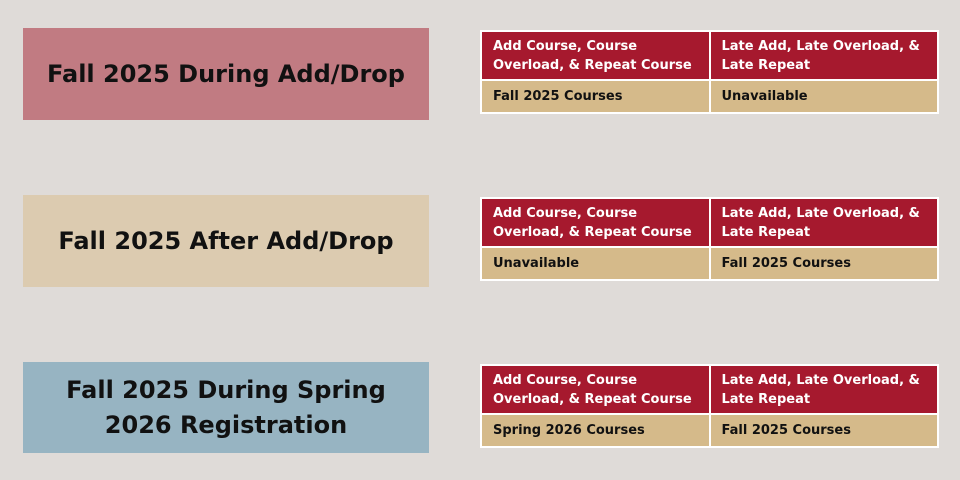 Image resolution: width=960 pixels, height=480 pixels. I want to click on section-title-during-add-drop: Fall 2025 During Add/Drop, so click(226, 74).